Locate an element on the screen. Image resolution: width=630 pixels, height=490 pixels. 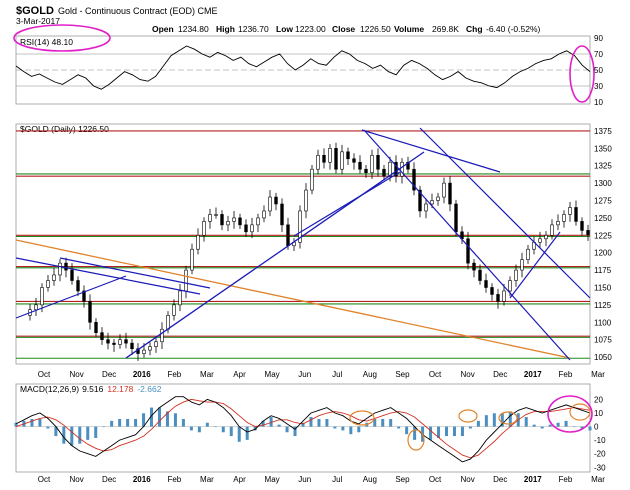
trendline-top-channel is located at coordinates (431, 151).